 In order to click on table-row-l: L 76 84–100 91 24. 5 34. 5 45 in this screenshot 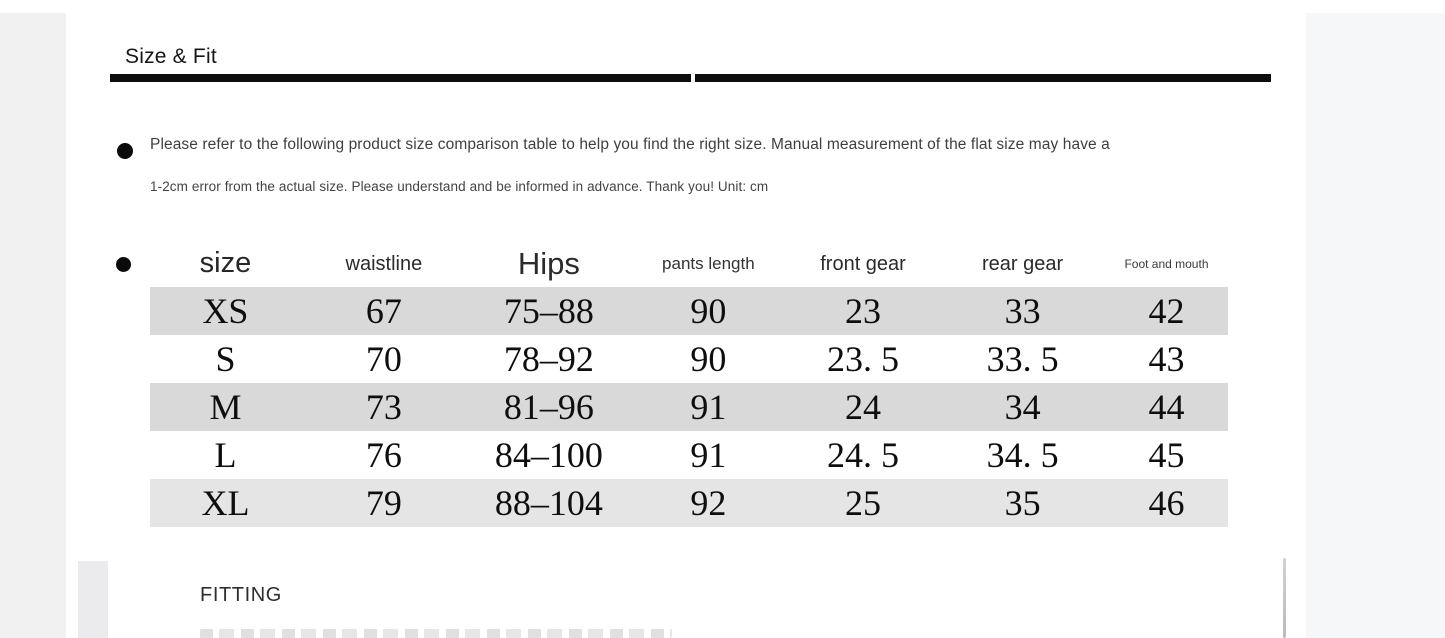, I will do `click(689, 455)`.